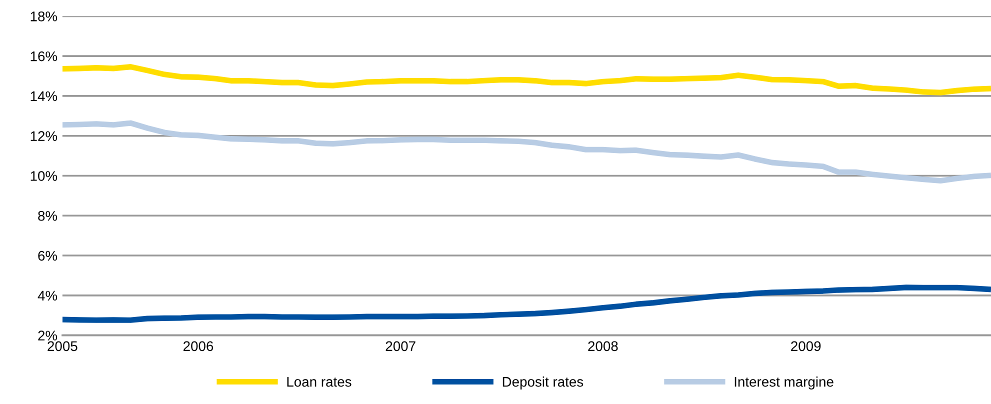 The image size is (991, 404). What do you see at coordinates (603, 346) in the screenshot?
I see `x-tick-label: 2008` at bounding box center [603, 346].